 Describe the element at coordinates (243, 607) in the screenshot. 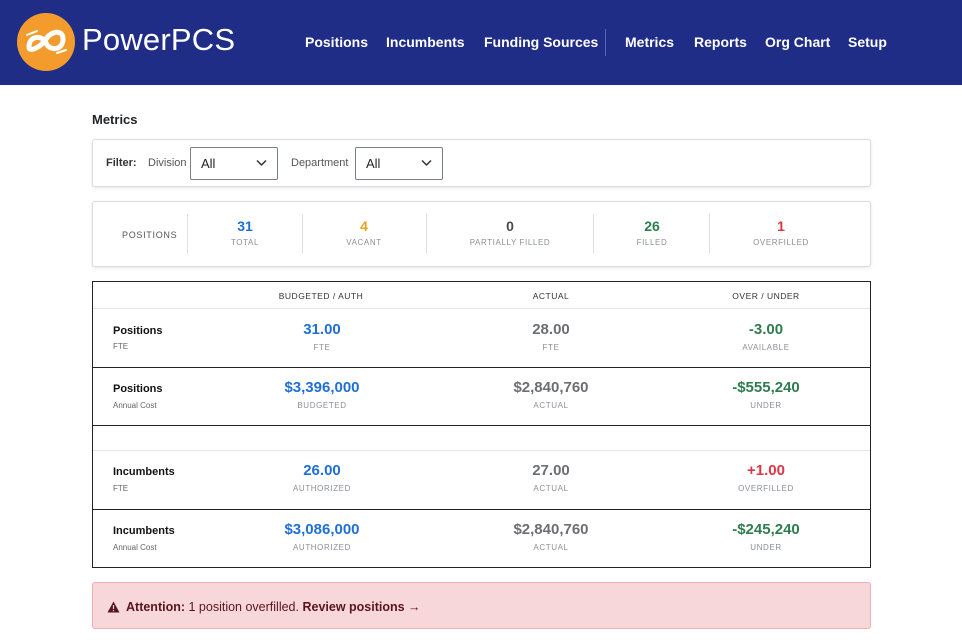

I see `alert-text: 1 position overfilled.` at that location.